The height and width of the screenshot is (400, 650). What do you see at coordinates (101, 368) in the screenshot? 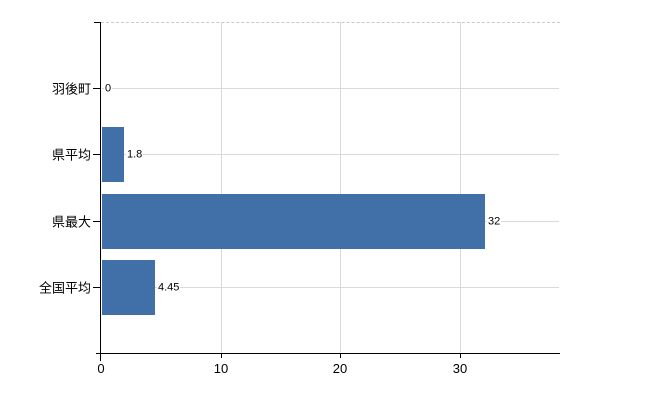
I see `x-tick-label: 0` at bounding box center [101, 368].